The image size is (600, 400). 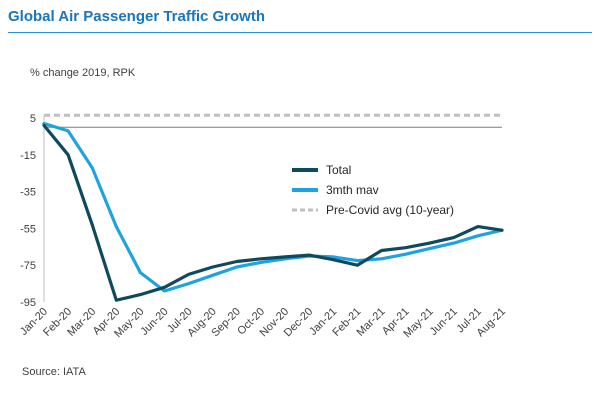 I want to click on y-axis-label: % change 2019, RPK, so click(x=83, y=73).